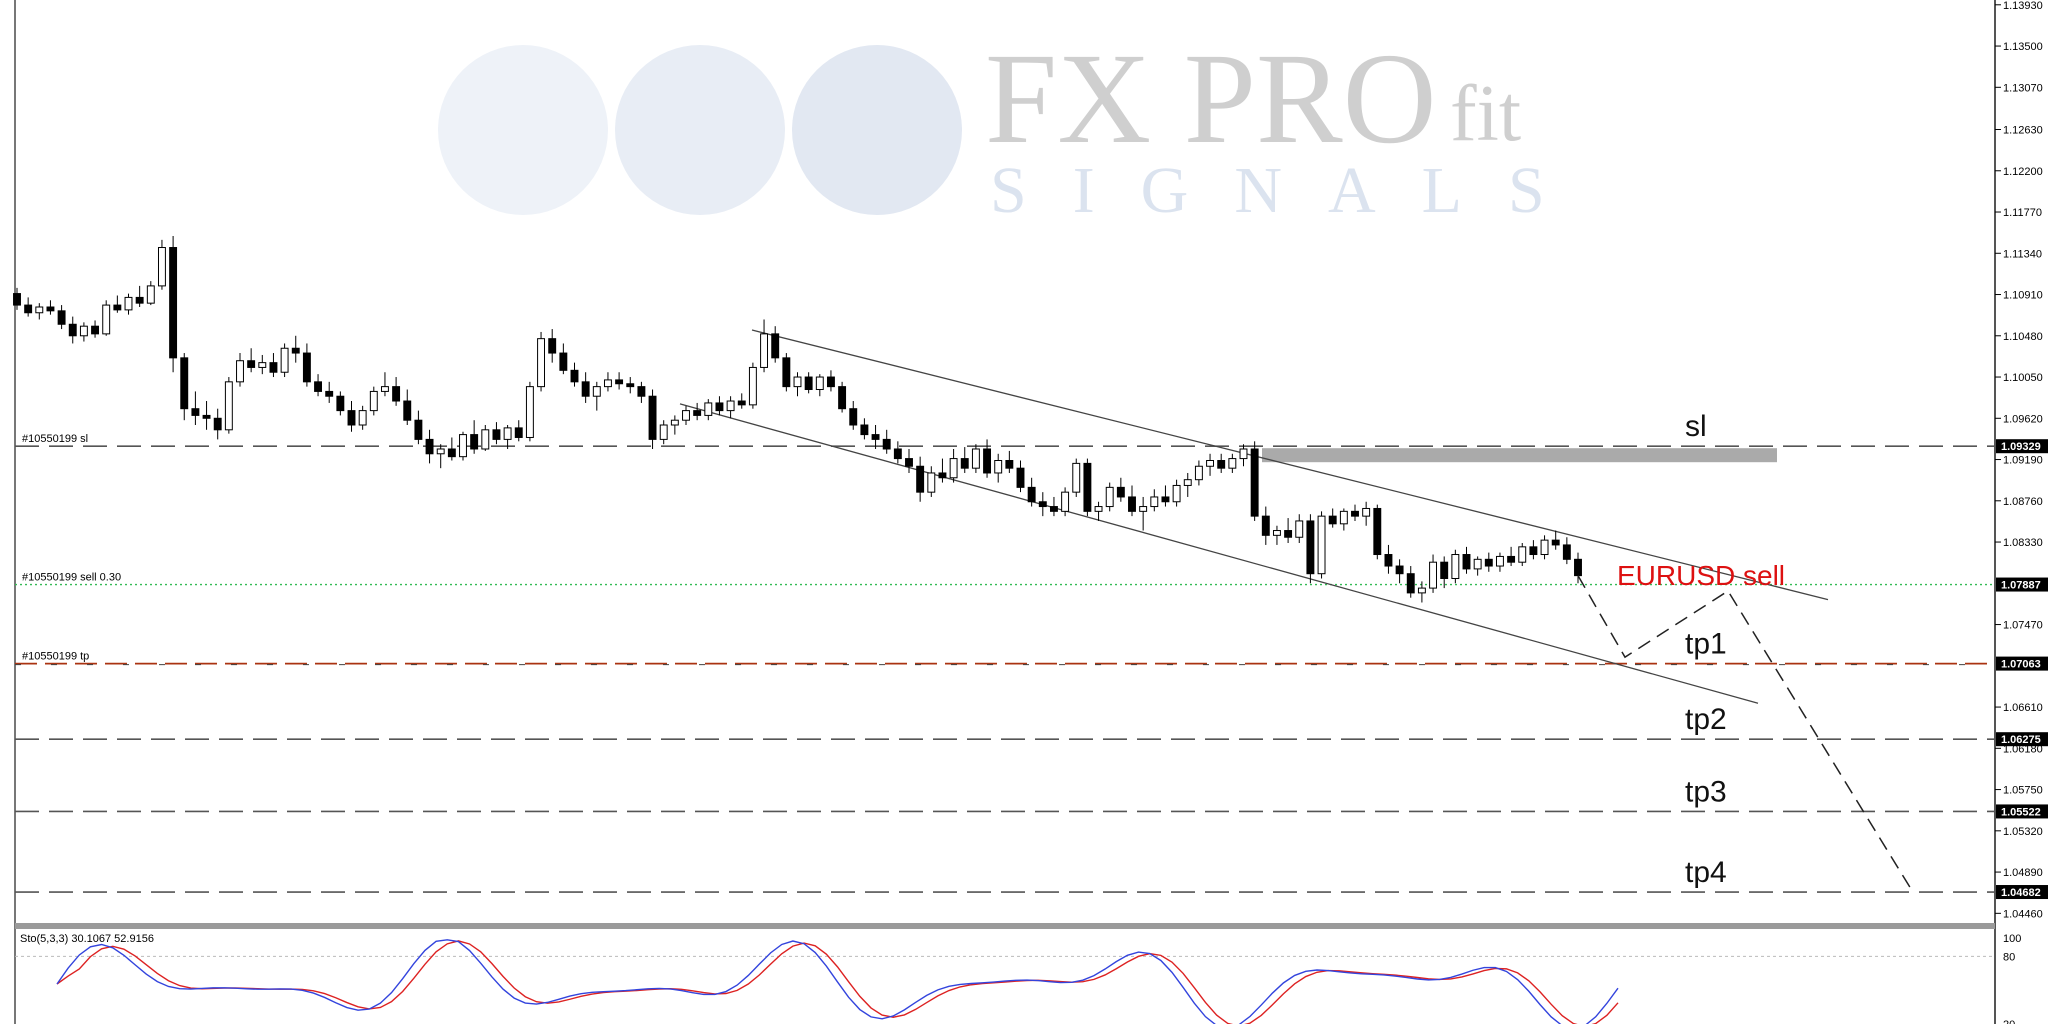 The width and height of the screenshot is (2048, 1028). I want to click on price-tick-label: 1.04460, so click(2023, 914).